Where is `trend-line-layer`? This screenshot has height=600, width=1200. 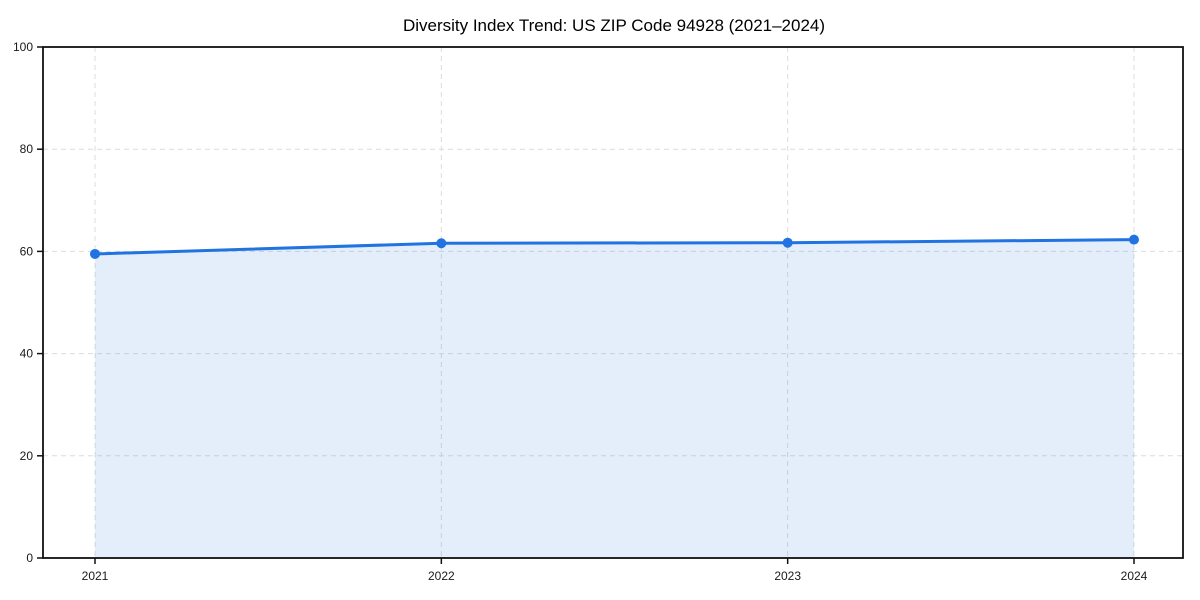
trend-line-layer is located at coordinates (614, 247).